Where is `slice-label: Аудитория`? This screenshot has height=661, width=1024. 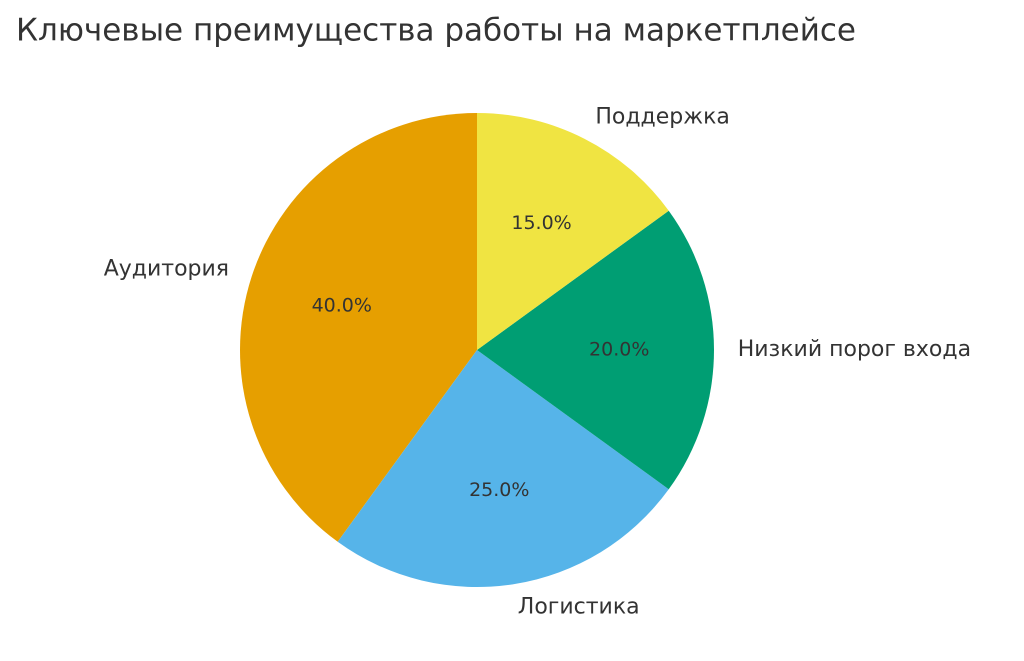
slice-label: Аудитория is located at coordinates (166, 268).